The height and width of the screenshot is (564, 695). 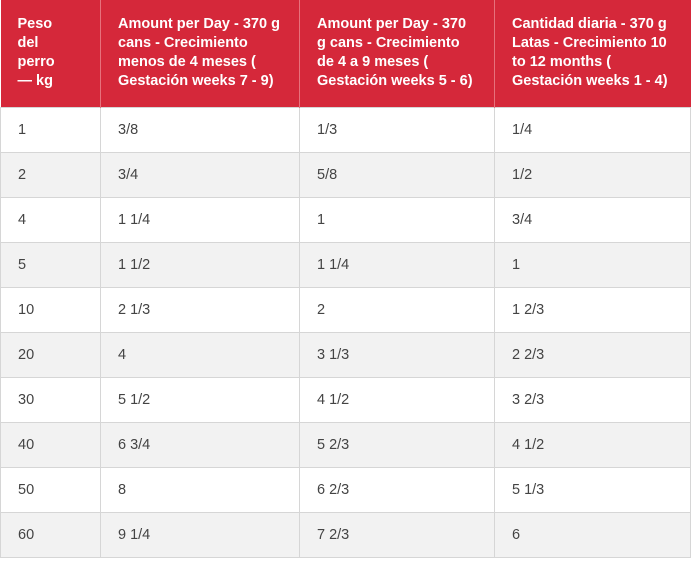 I want to click on table-row: 20 4 3 1/3 2 2/3, so click(x=345, y=354).